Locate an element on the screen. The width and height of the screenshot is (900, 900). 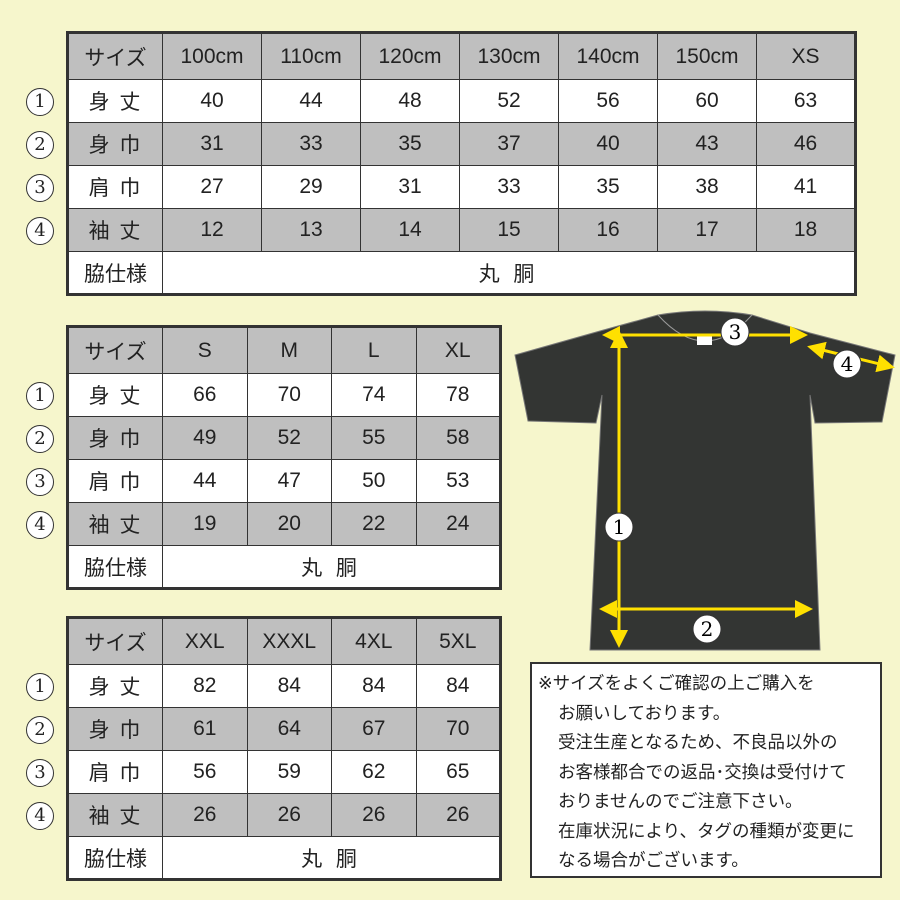
measurement-value: 16 is located at coordinates (608, 230).